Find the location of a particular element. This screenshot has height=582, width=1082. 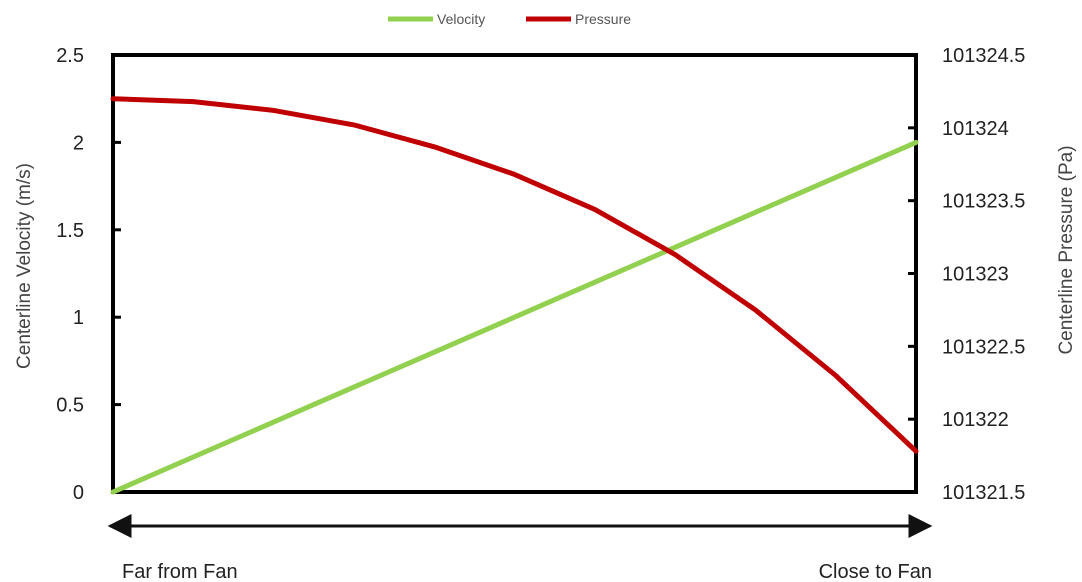

left-tick-label: 2.5 is located at coordinates (70, 56).